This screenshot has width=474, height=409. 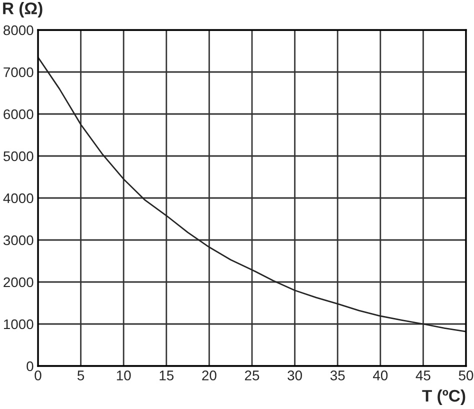 What do you see at coordinates (123, 375) in the screenshot?
I see `x-tick-label: 10` at bounding box center [123, 375].